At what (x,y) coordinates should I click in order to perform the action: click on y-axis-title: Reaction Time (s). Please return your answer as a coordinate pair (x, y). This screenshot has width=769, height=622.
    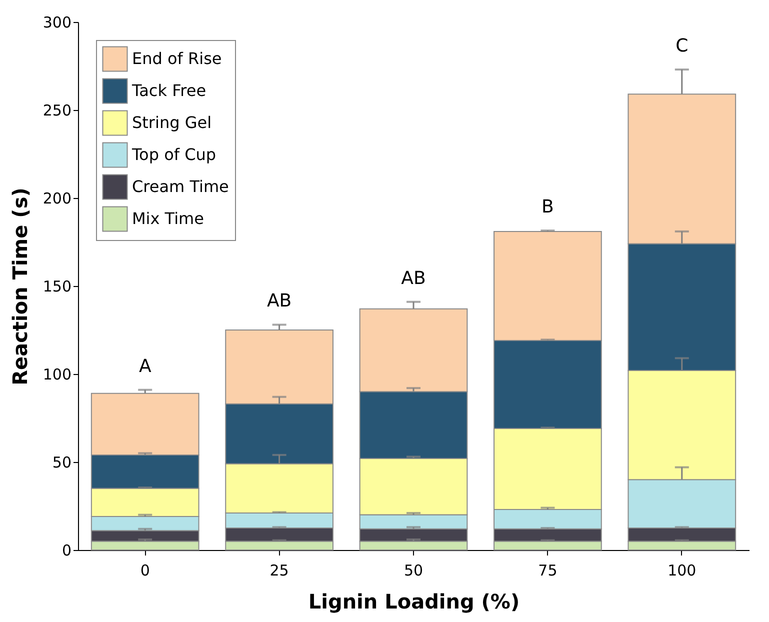
    Looking at the image, I should click on (20, 287).